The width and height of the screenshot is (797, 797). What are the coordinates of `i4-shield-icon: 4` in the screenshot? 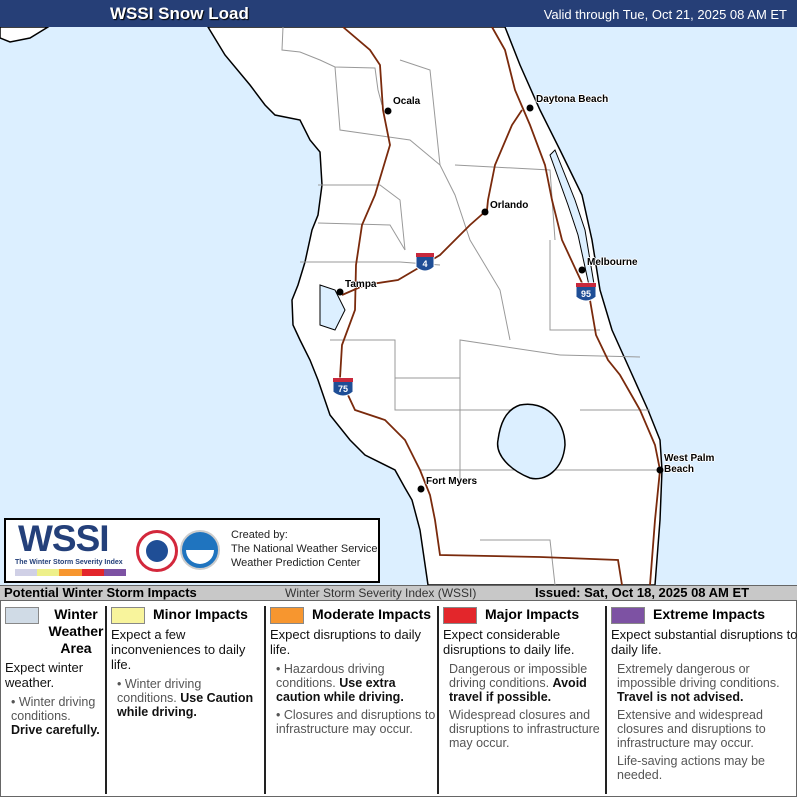 It's located at (425, 262).